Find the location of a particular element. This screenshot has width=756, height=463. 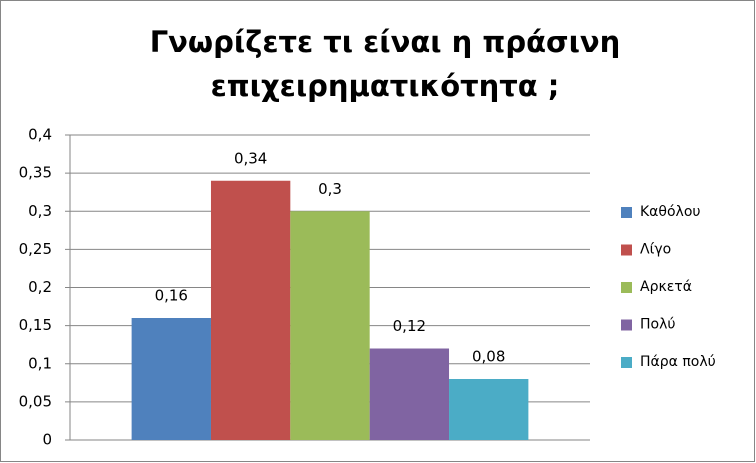

value-label: 0,16 is located at coordinates (171, 296).